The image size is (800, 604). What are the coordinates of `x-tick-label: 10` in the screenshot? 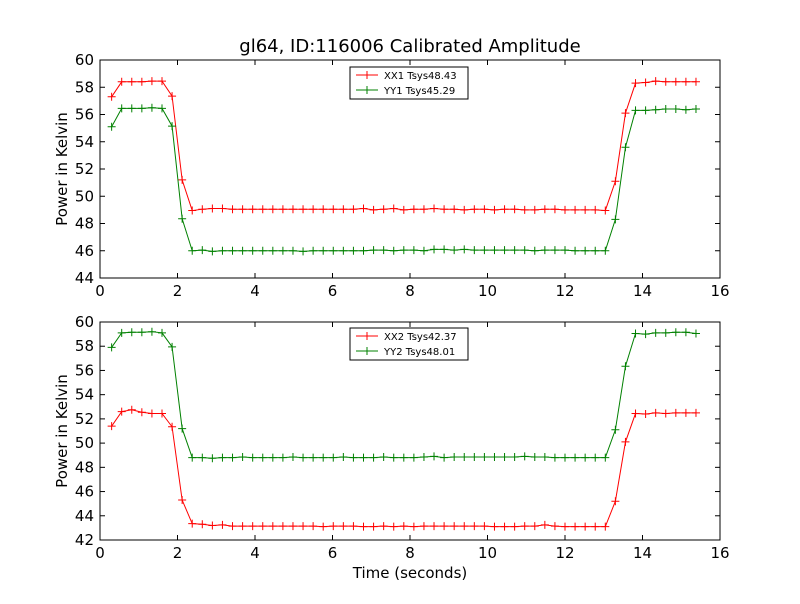 It's located at (487, 553).